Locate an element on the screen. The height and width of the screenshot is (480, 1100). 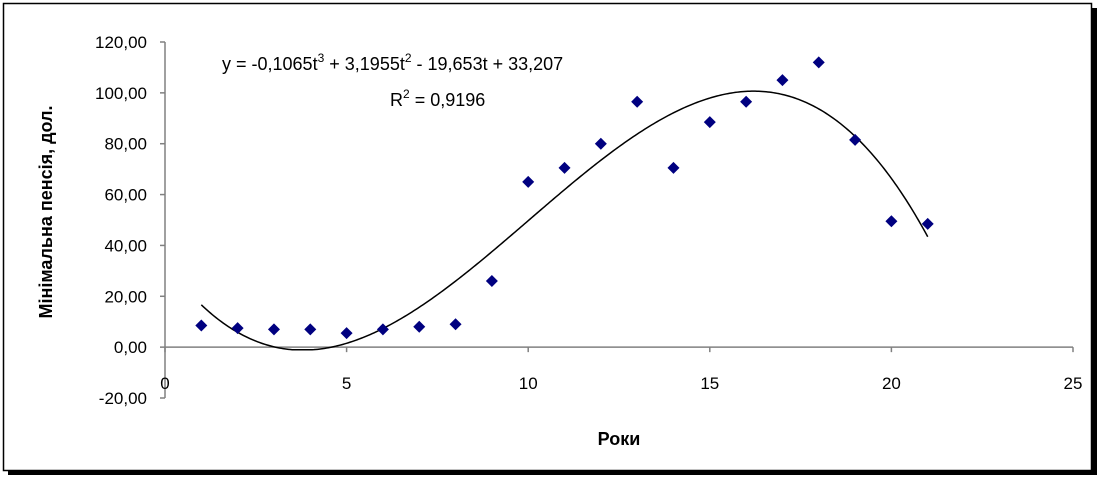
x-tick-label: 0 is located at coordinates (164, 383).